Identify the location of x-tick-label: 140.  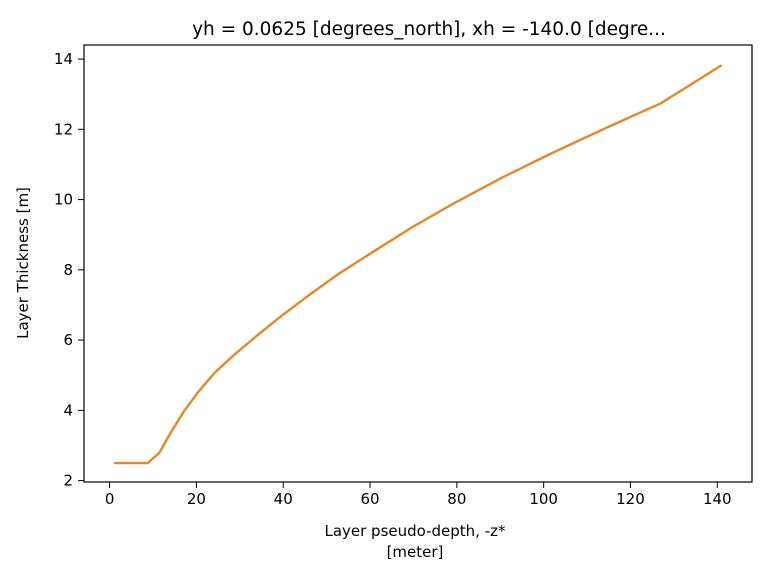
(717, 499).